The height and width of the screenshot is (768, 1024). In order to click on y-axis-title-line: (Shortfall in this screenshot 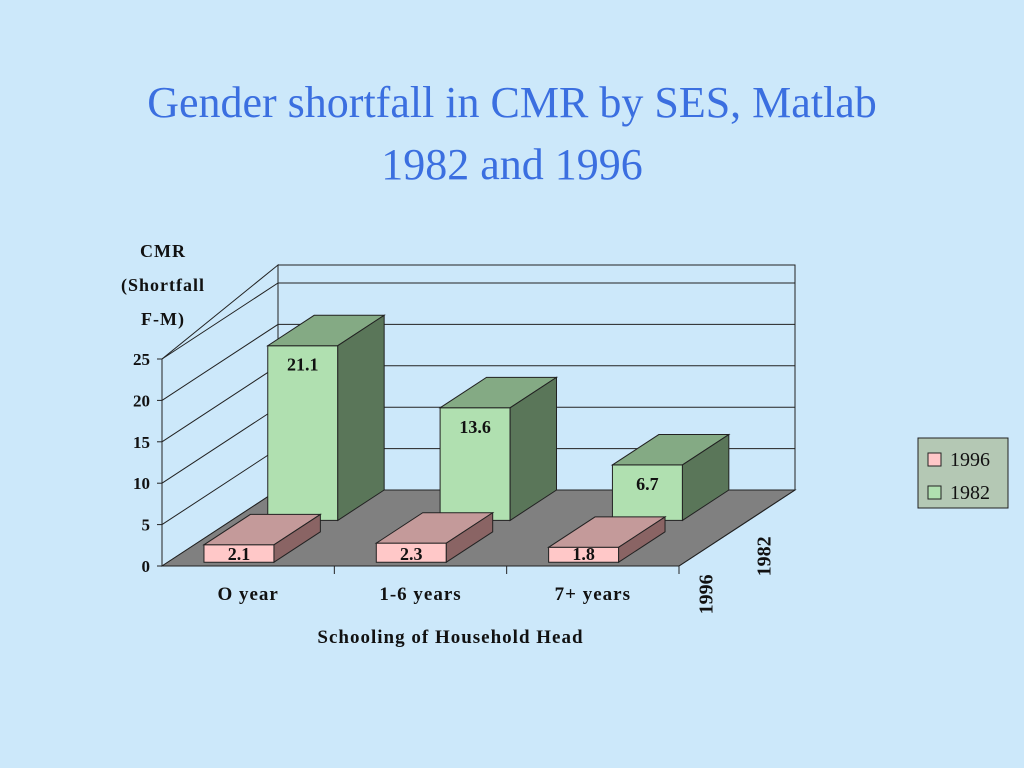, I will do `click(163, 285)`.